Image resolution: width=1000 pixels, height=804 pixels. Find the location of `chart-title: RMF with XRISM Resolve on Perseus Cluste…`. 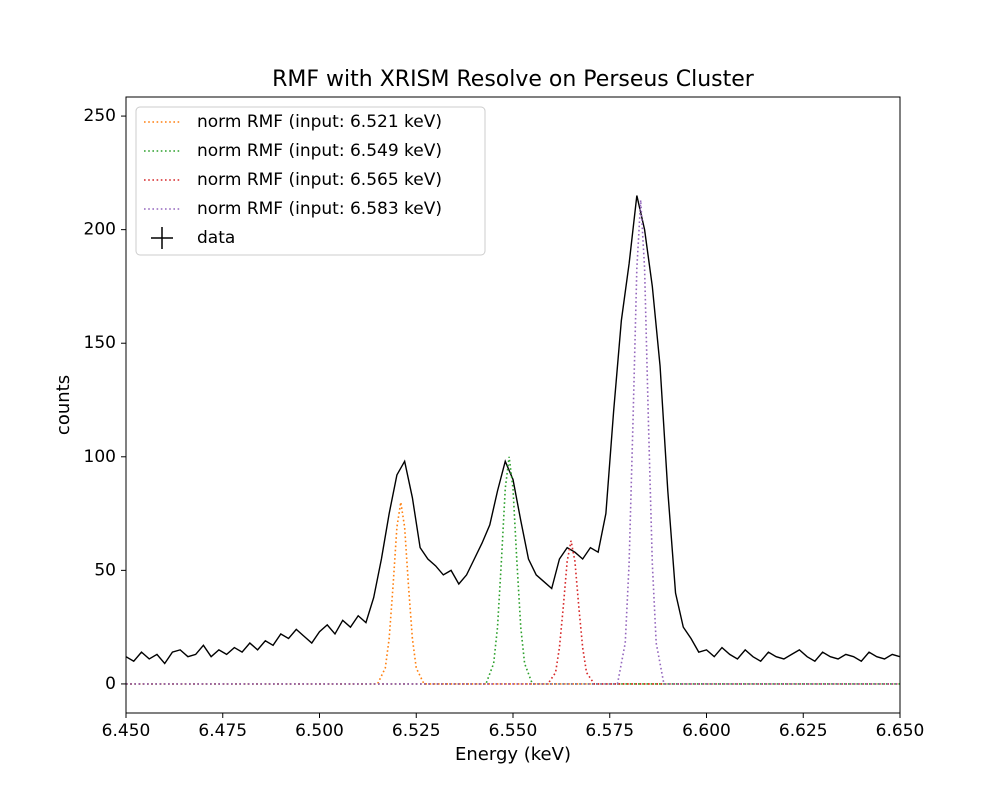

chart-title: RMF with XRISM Resolve on Perseus Cluste… is located at coordinates (513, 79).